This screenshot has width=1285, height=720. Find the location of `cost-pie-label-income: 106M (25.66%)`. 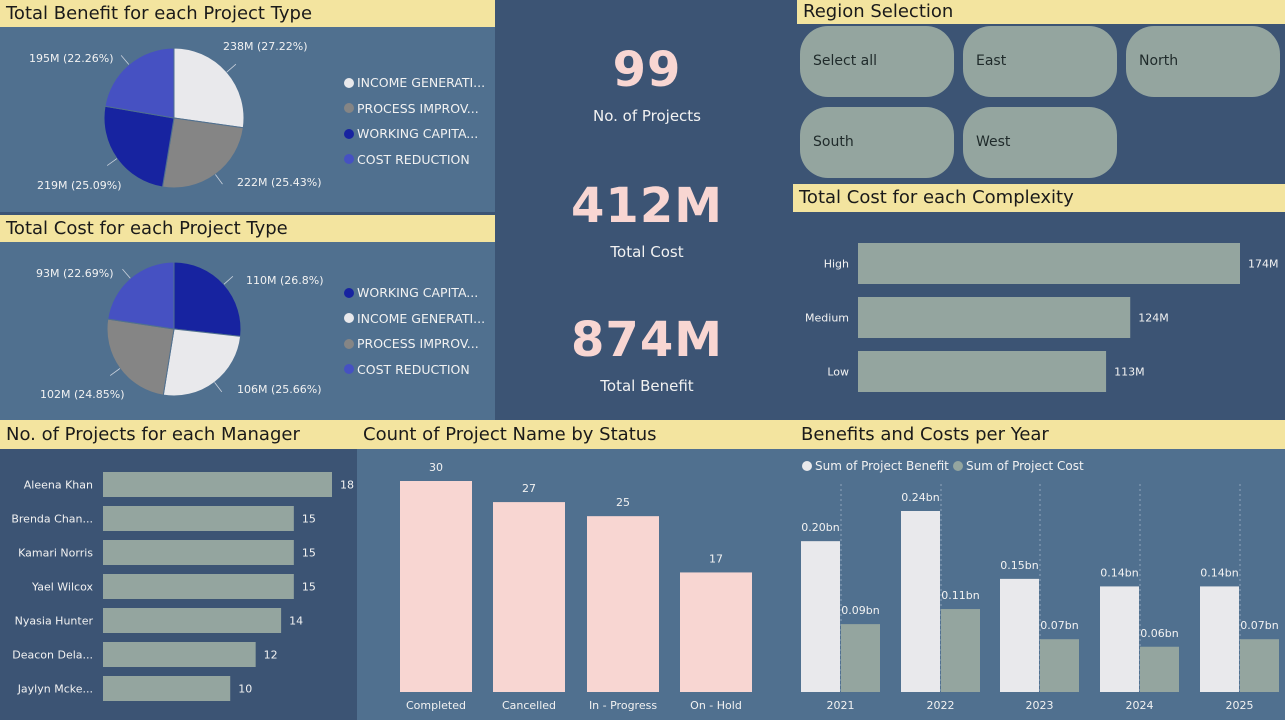

cost-pie-label-income: 106M (25.66%) is located at coordinates (279, 389).